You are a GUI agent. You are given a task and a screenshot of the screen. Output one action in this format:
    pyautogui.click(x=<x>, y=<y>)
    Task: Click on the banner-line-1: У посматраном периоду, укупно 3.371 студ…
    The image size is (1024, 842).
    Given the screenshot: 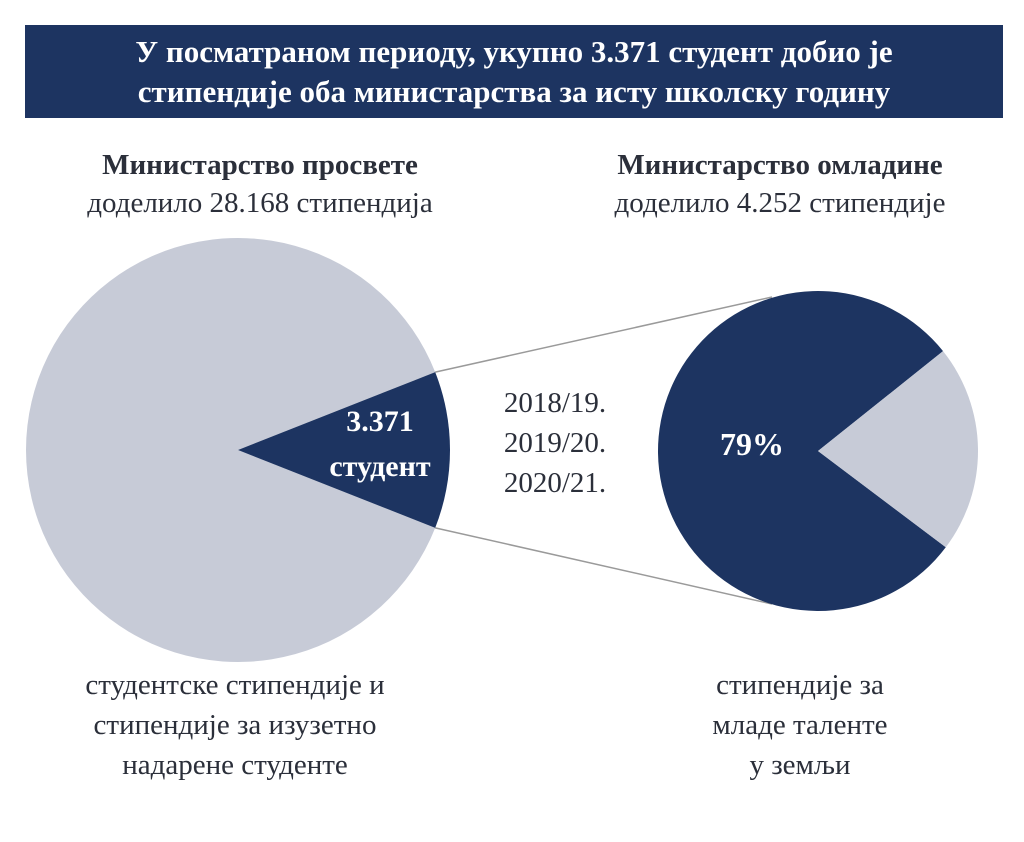 What is the action you would take?
    pyautogui.click(x=514, y=51)
    